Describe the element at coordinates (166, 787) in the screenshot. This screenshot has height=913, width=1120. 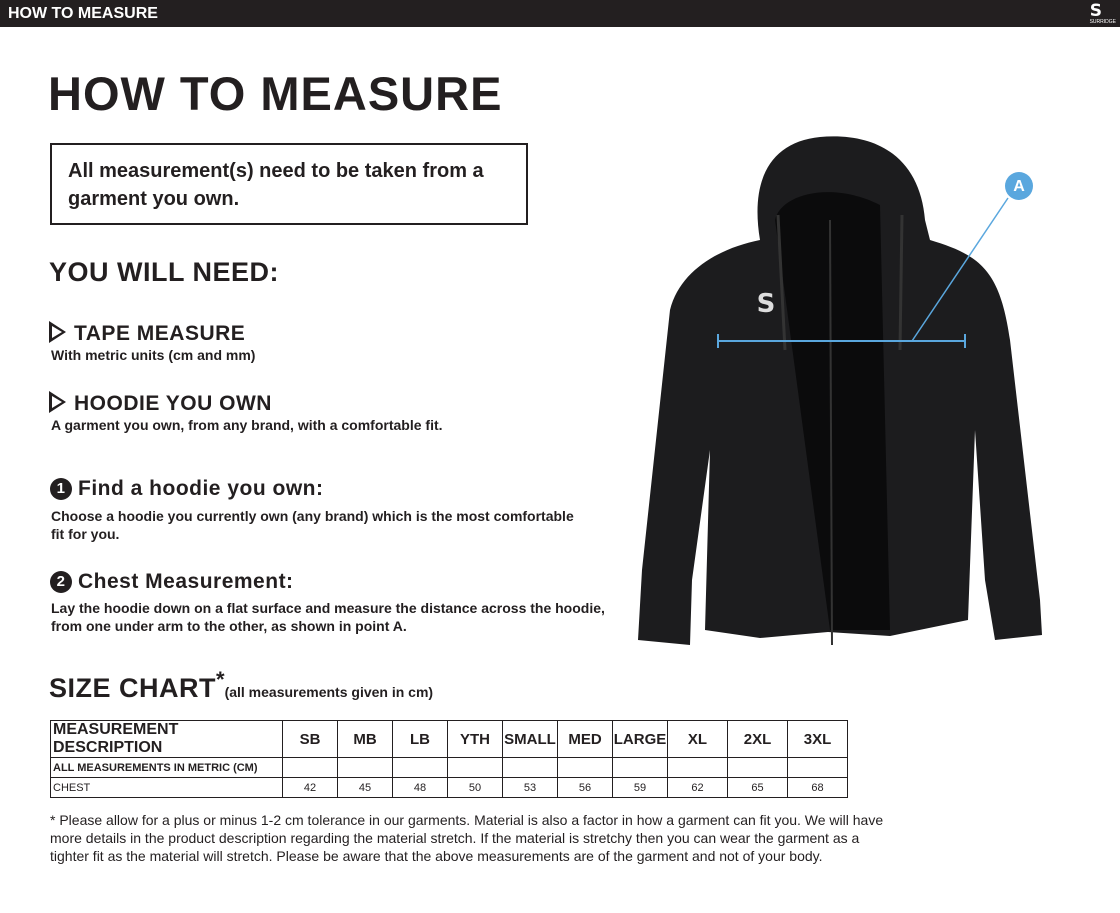
I see `row-label: CHEST` at that location.